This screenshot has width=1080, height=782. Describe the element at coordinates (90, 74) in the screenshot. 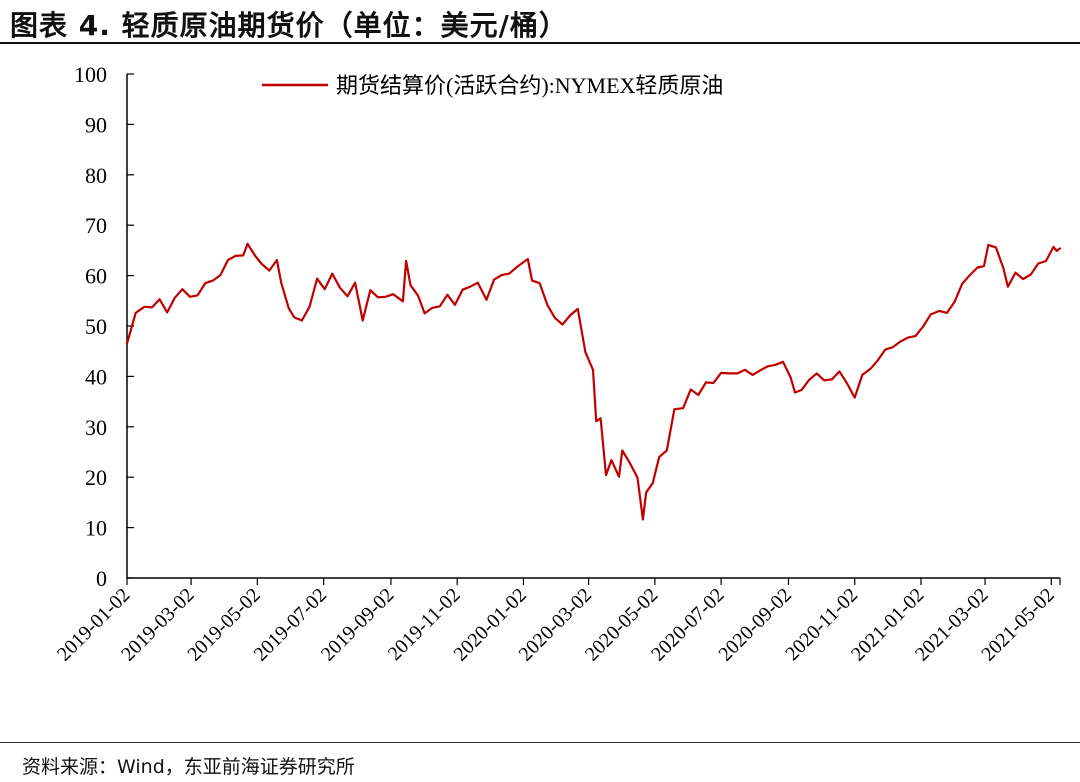

I see `y-tick-label: 100` at that location.